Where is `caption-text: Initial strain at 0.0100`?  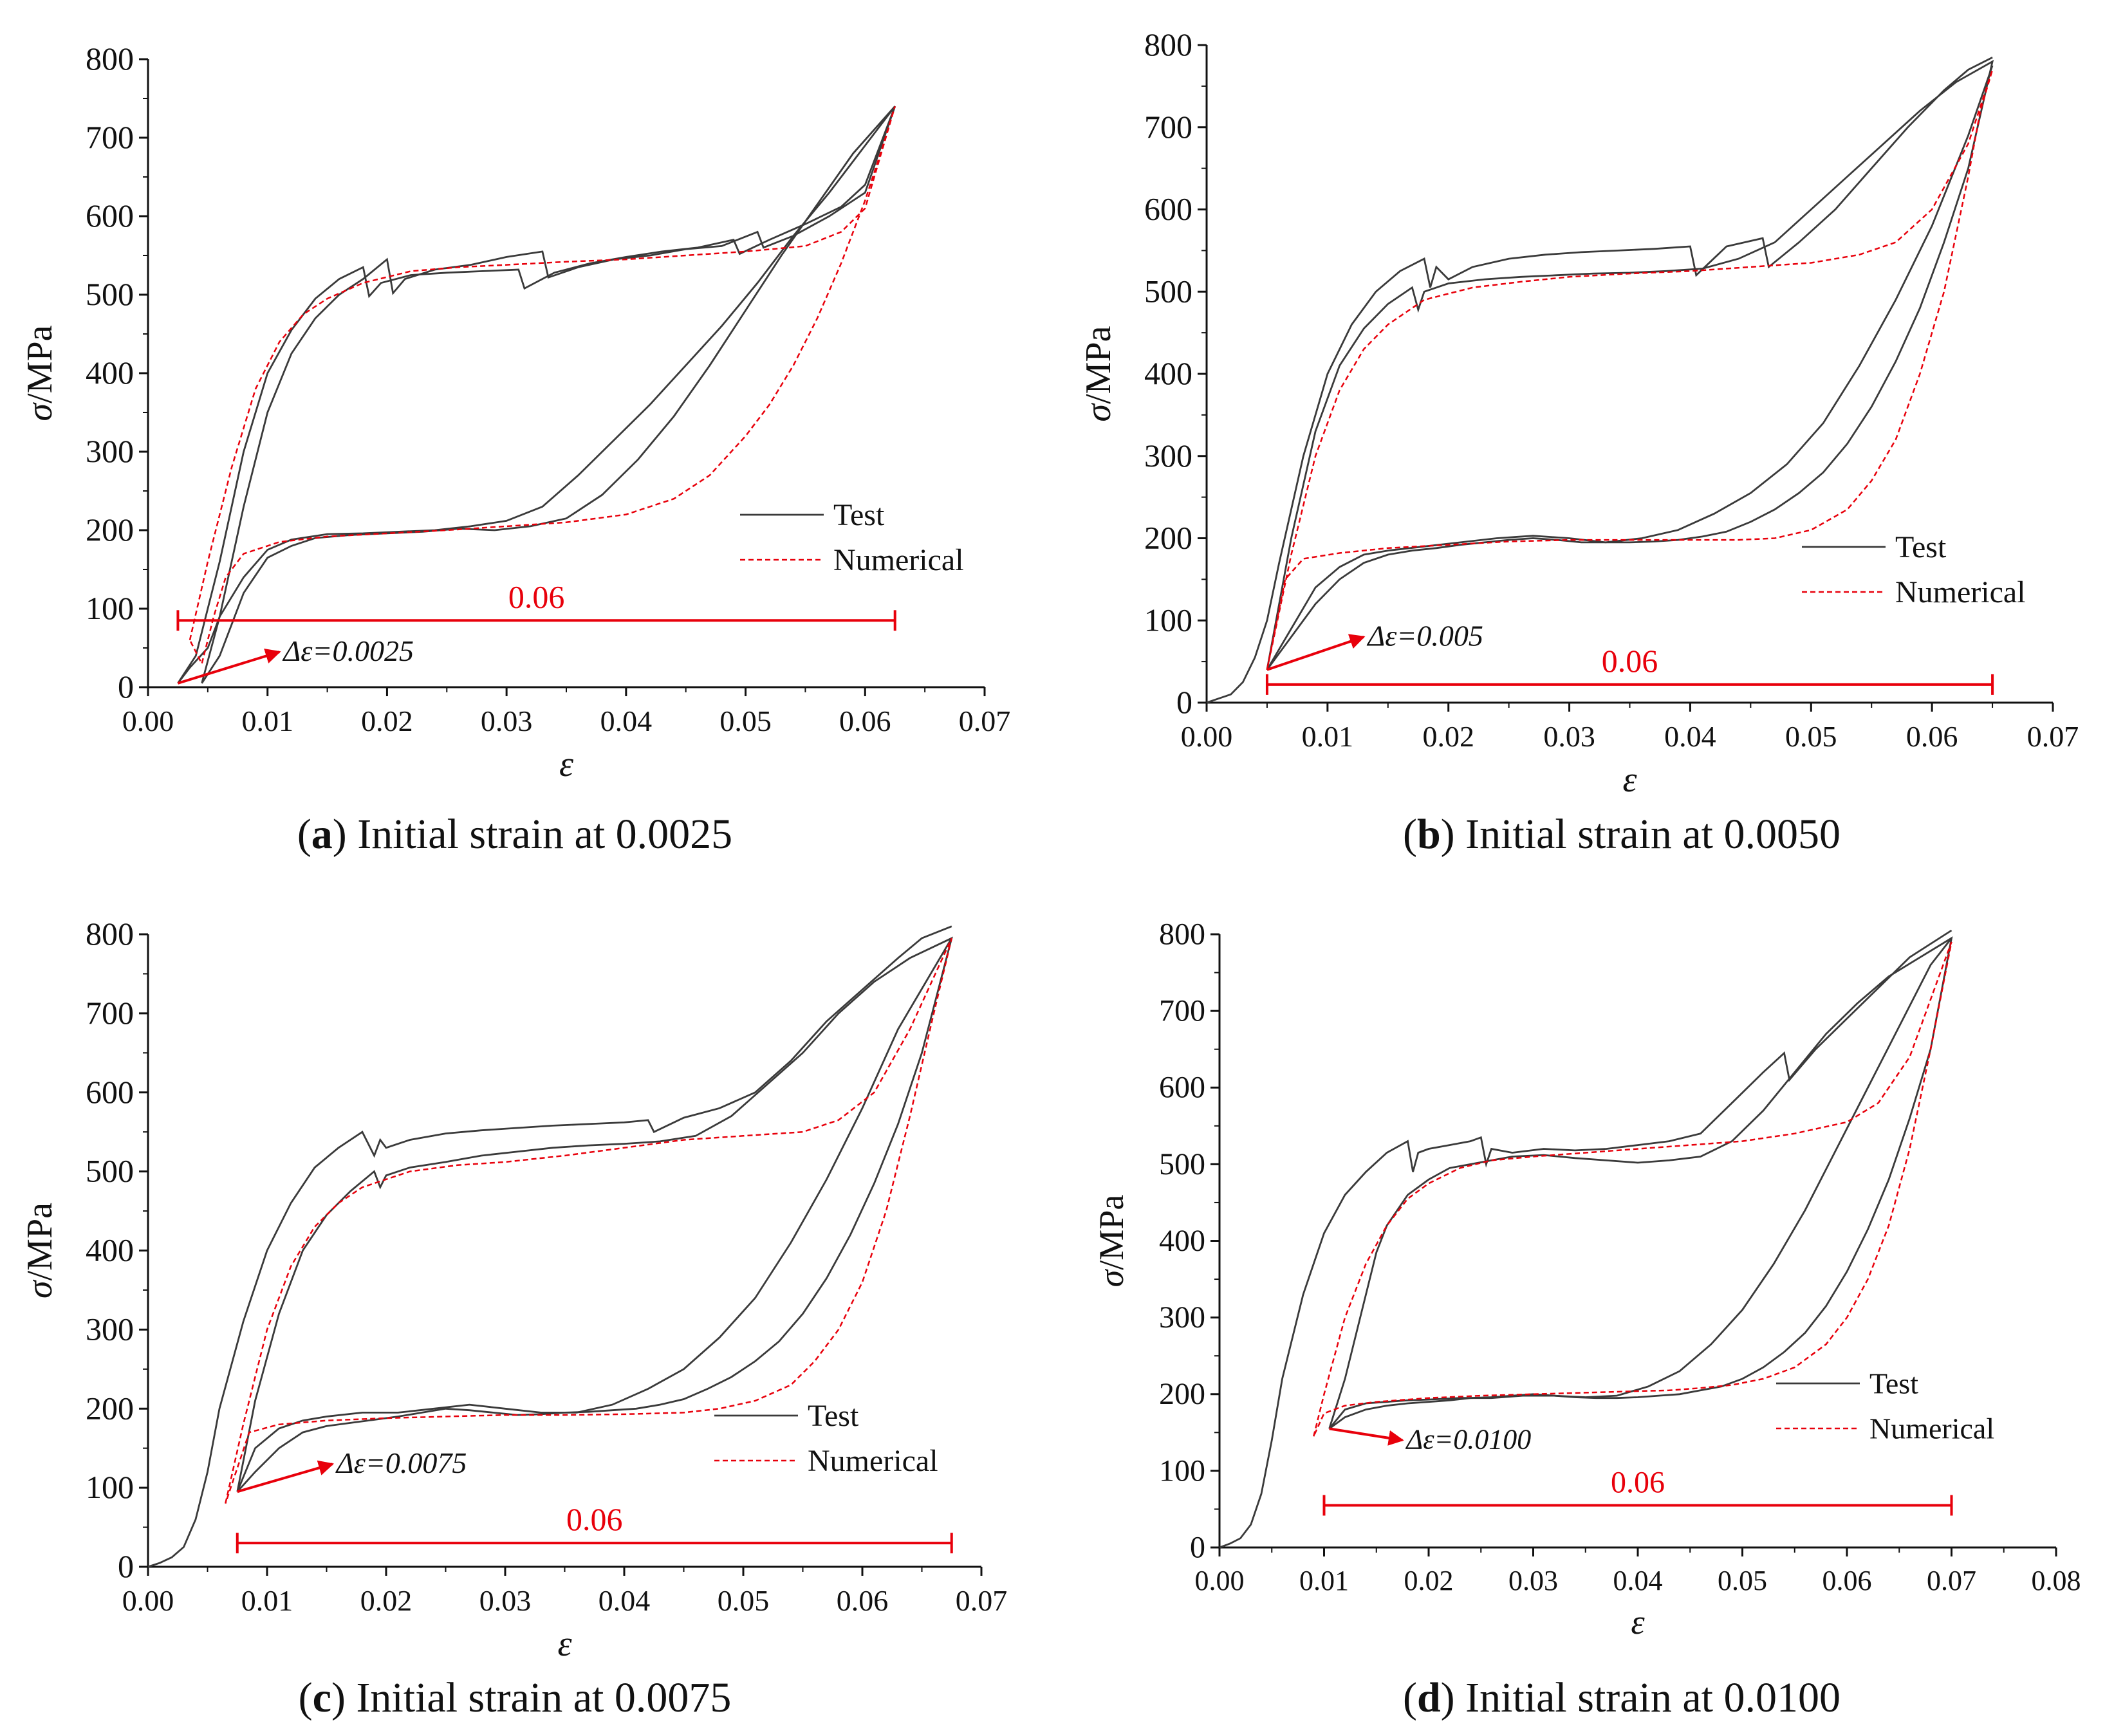 caption-text: Initial strain at 0.0100 is located at coordinates (1653, 1697).